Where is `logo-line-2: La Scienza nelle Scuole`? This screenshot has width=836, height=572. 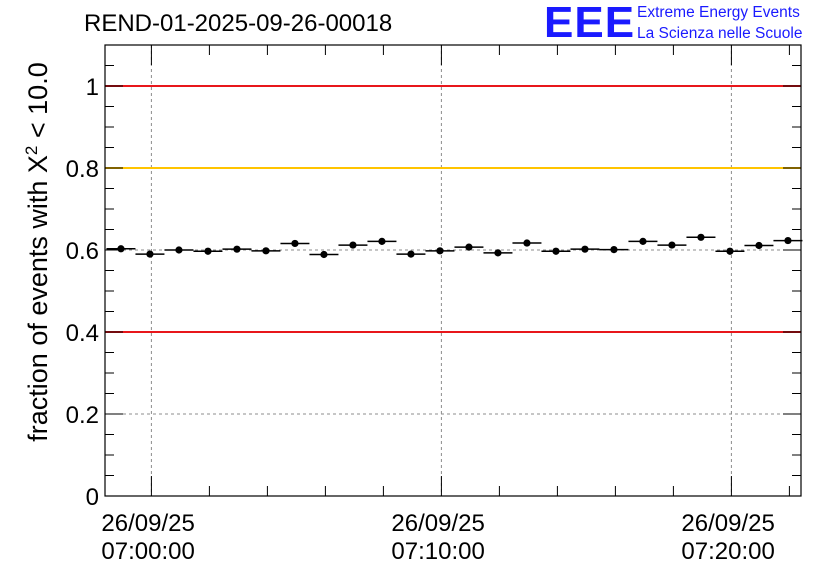 logo-line-2: La Scienza nelle Scuole is located at coordinates (720, 33).